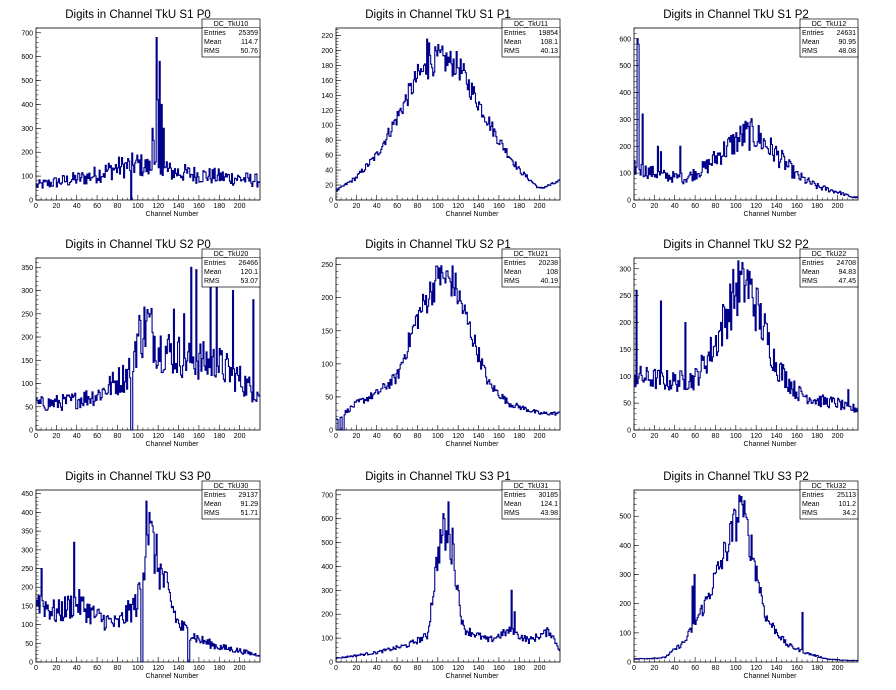  I want to click on stats-name: DC_TkU32, so click(829, 486).